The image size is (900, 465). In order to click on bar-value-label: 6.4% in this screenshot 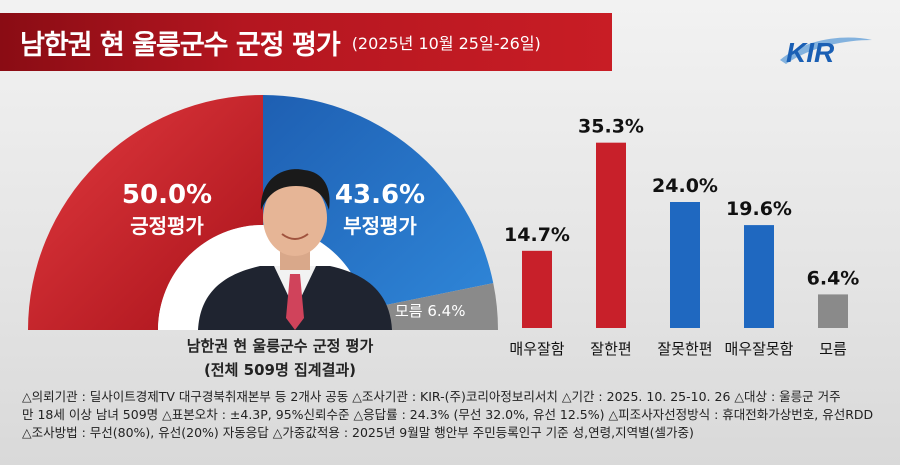, I will do `click(833, 278)`.